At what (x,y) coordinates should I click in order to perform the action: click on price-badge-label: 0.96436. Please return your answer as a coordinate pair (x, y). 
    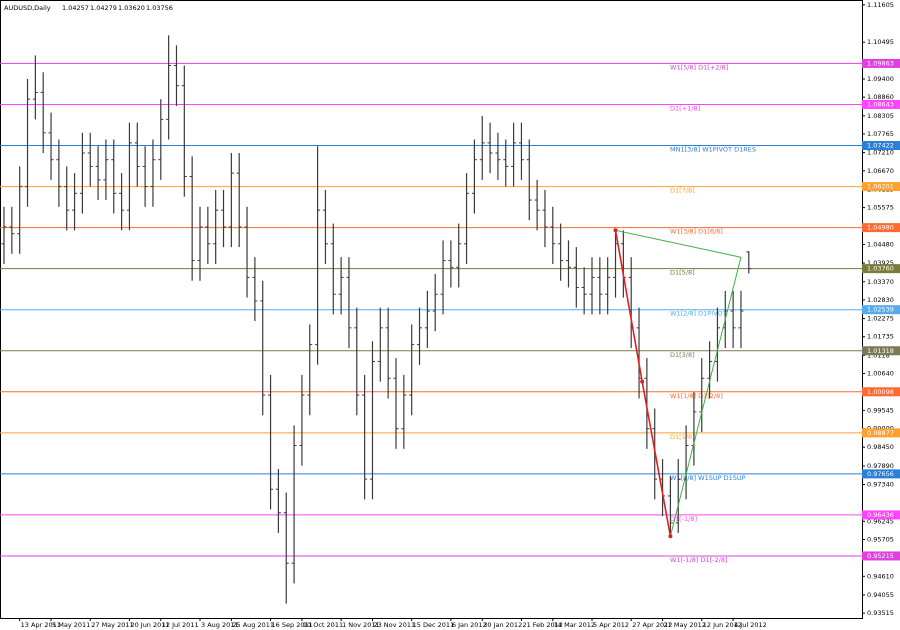
    Looking at the image, I should click on (880, 515).